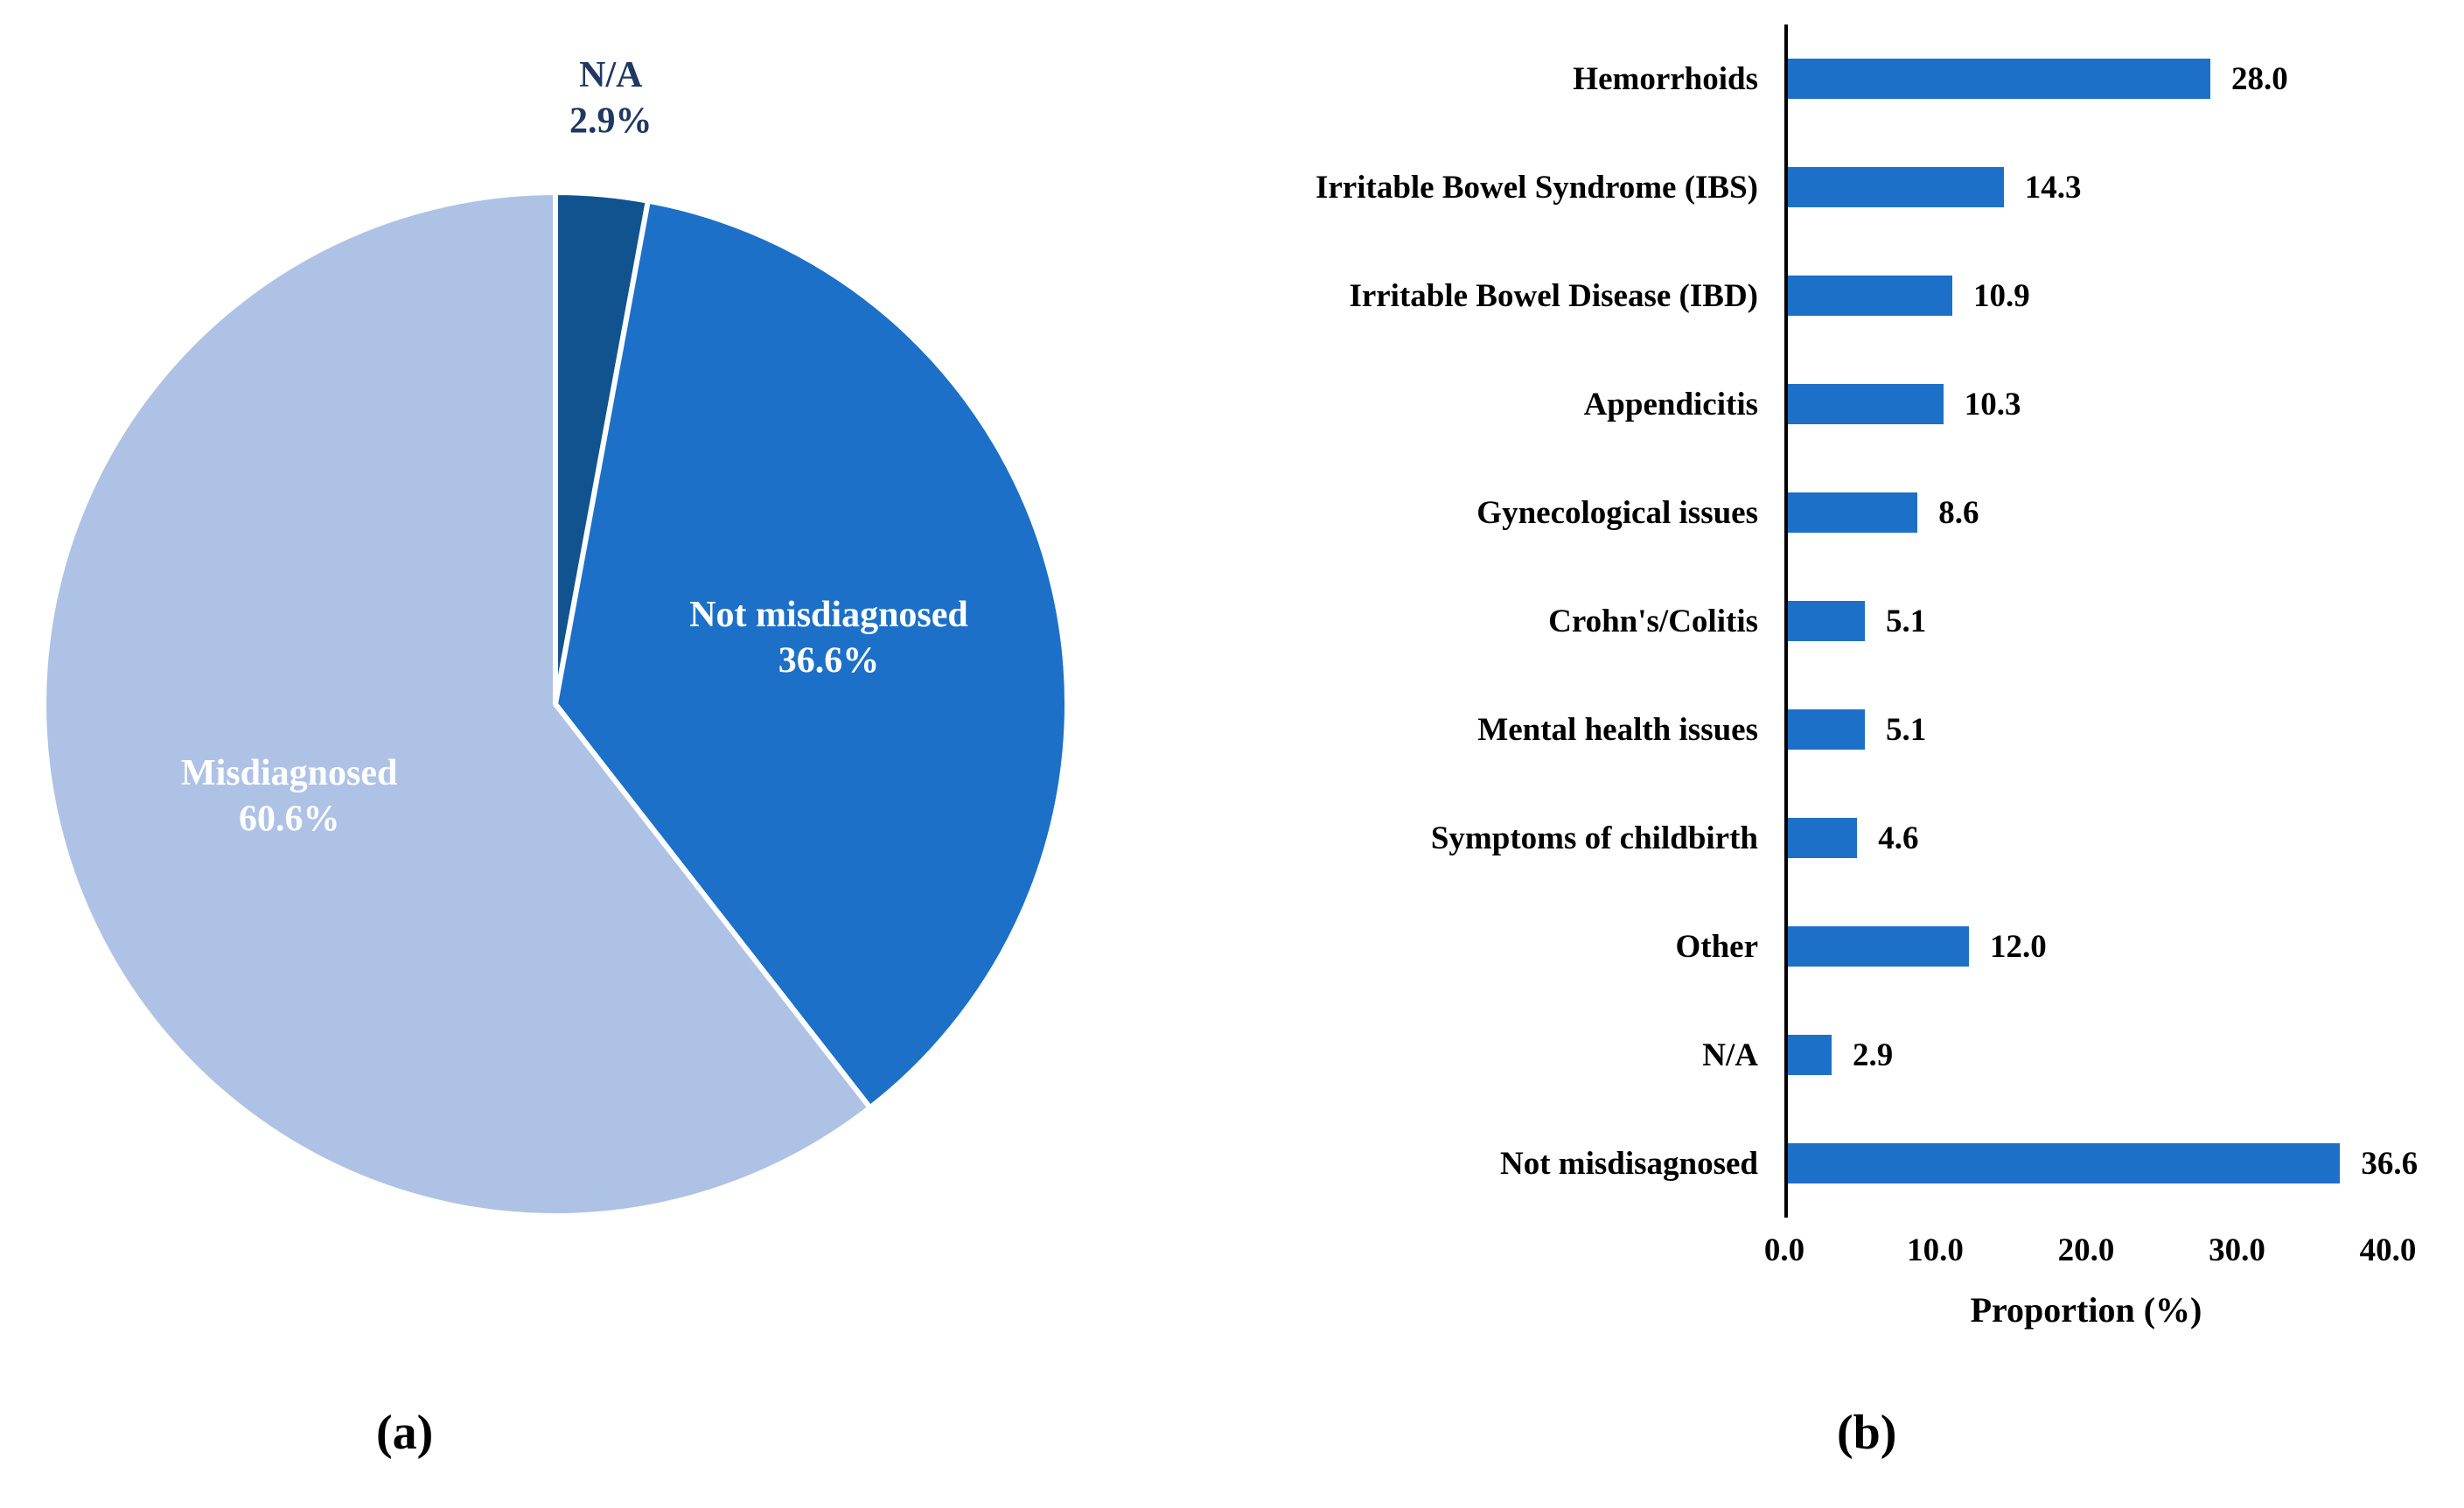  What do you see at coordinates (2388, 1250) in the screenshot?
I see `x-tick-label: 40.0` at bounding box center [2388, 1250].